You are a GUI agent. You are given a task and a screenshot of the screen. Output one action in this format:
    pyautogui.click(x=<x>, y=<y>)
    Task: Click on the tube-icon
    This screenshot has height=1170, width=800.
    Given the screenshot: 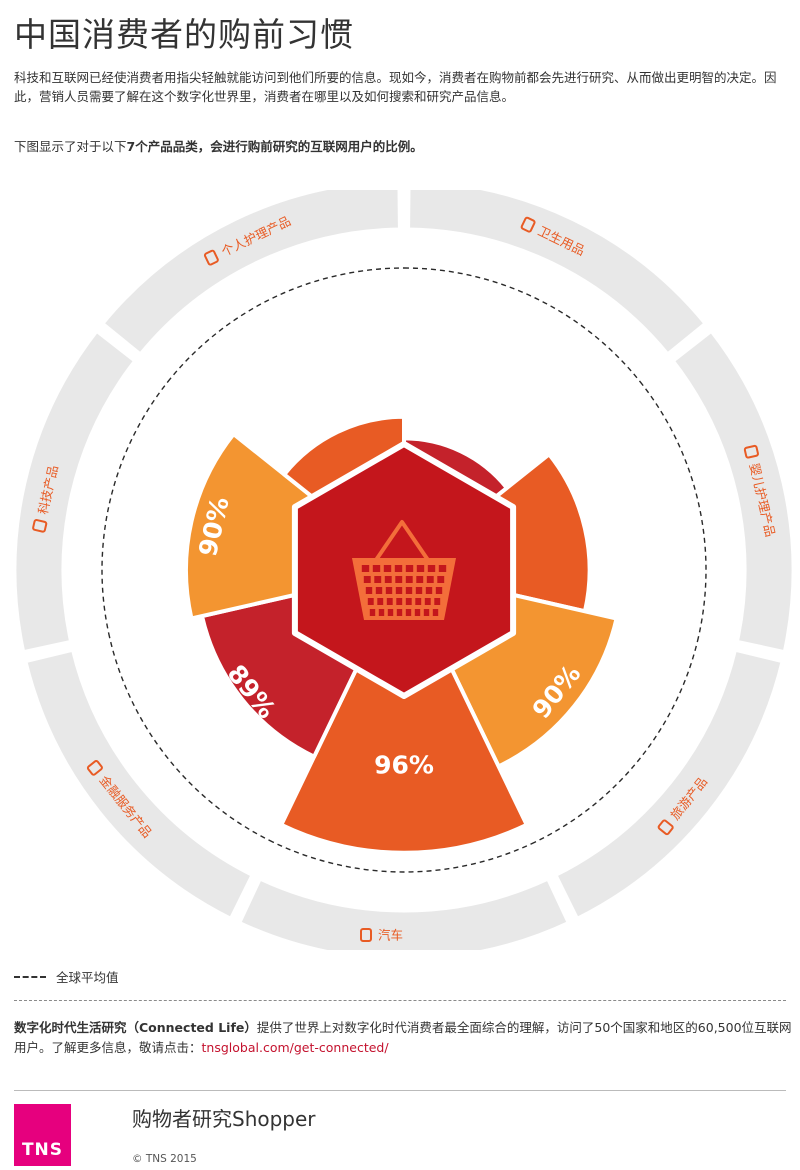 What is the action you would take?
    pyautogui.click(x=528, y=224)
    